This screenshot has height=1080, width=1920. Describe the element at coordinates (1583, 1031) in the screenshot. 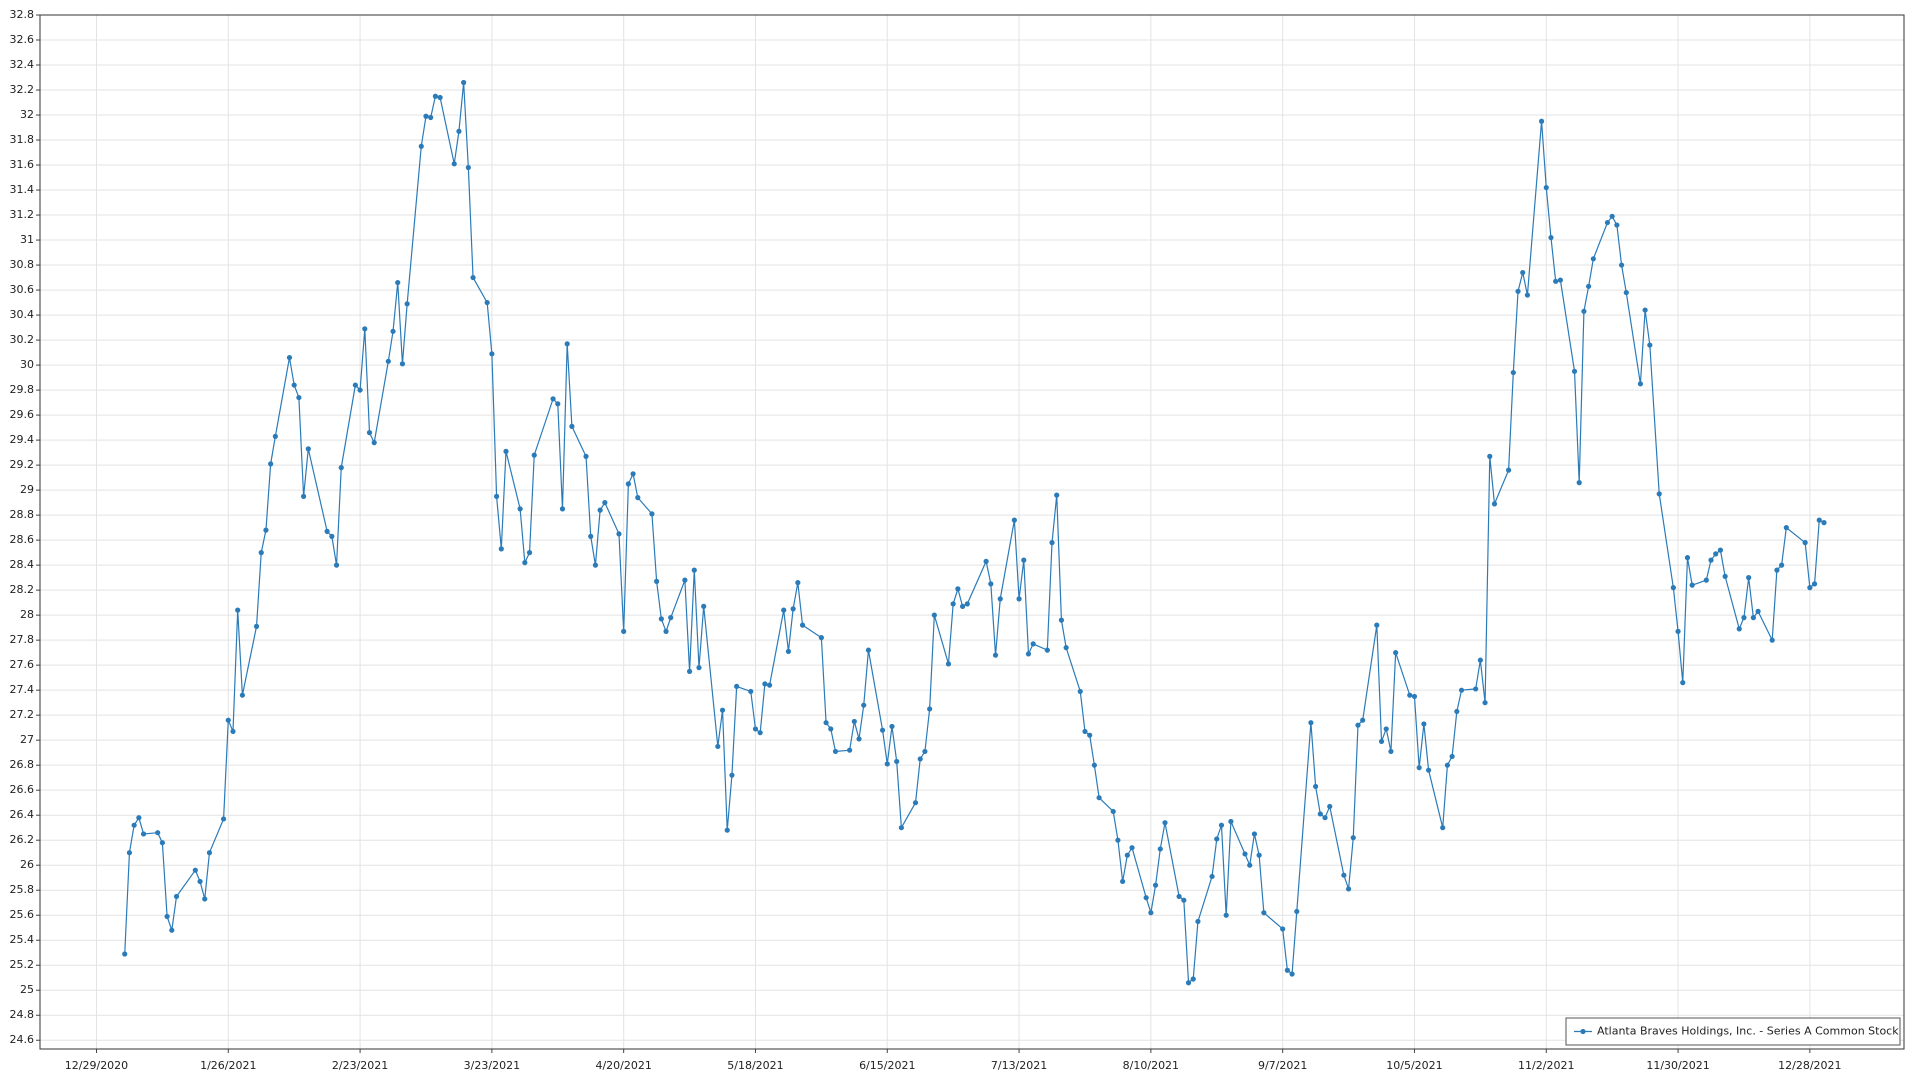

I see `legend-marker` at that location.